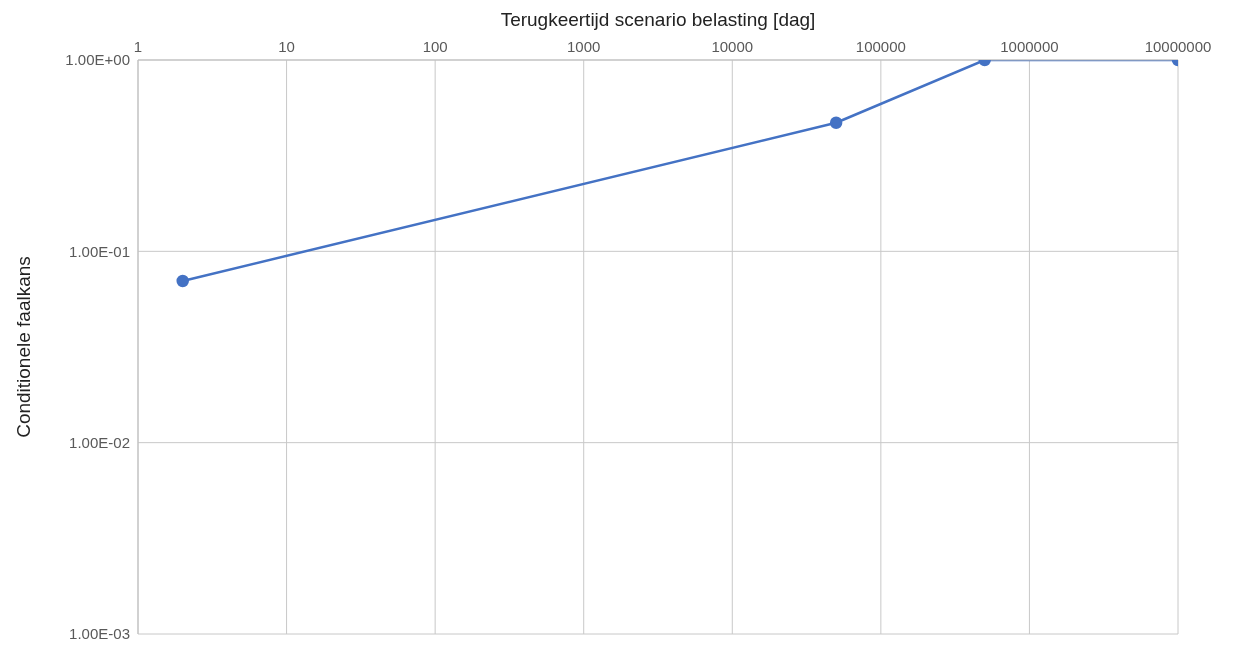 This screenshot has width=1234, height=659. I want to click on y-tick-label: 1.00E-01, so click(99, 251).